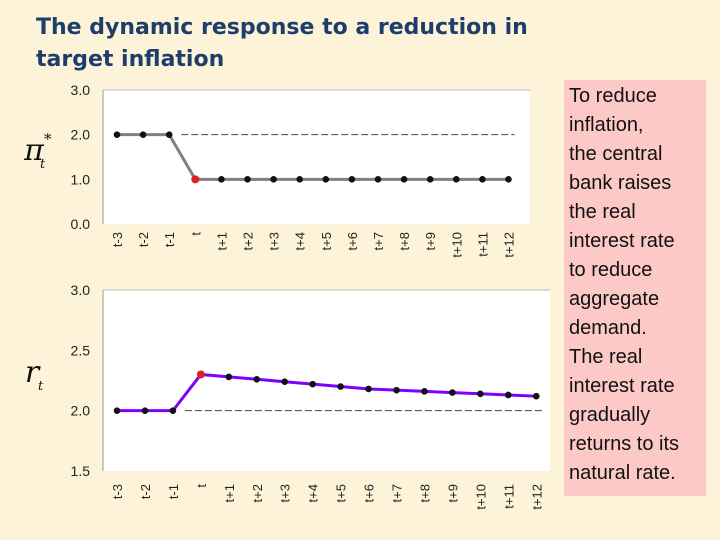 Image resolution: width=720 pixels, height=540 pixels. Describe the element at coordinates (81, 471) in the screenshot. I see `y-tick-label: 1.5` at that location.